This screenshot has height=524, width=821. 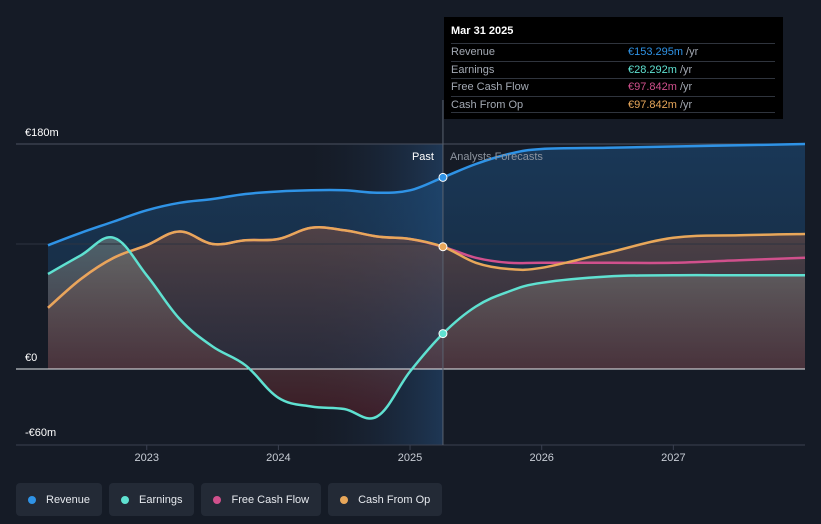 What do you see at coordinates (613, 87) in the screenshot?
I see `tooltip-row-free-cash-flow: Free Cash Flow €97.842m /yr` at bounding box center [613, 87].